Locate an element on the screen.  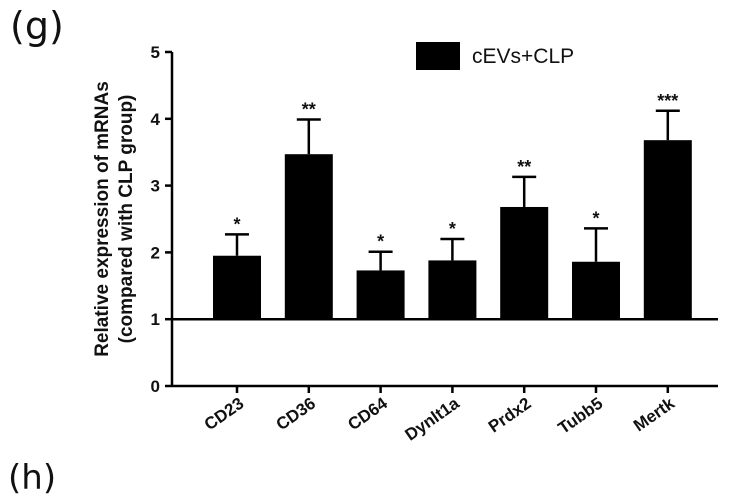
bar-tubb5 is located at coordinates (596, 290).